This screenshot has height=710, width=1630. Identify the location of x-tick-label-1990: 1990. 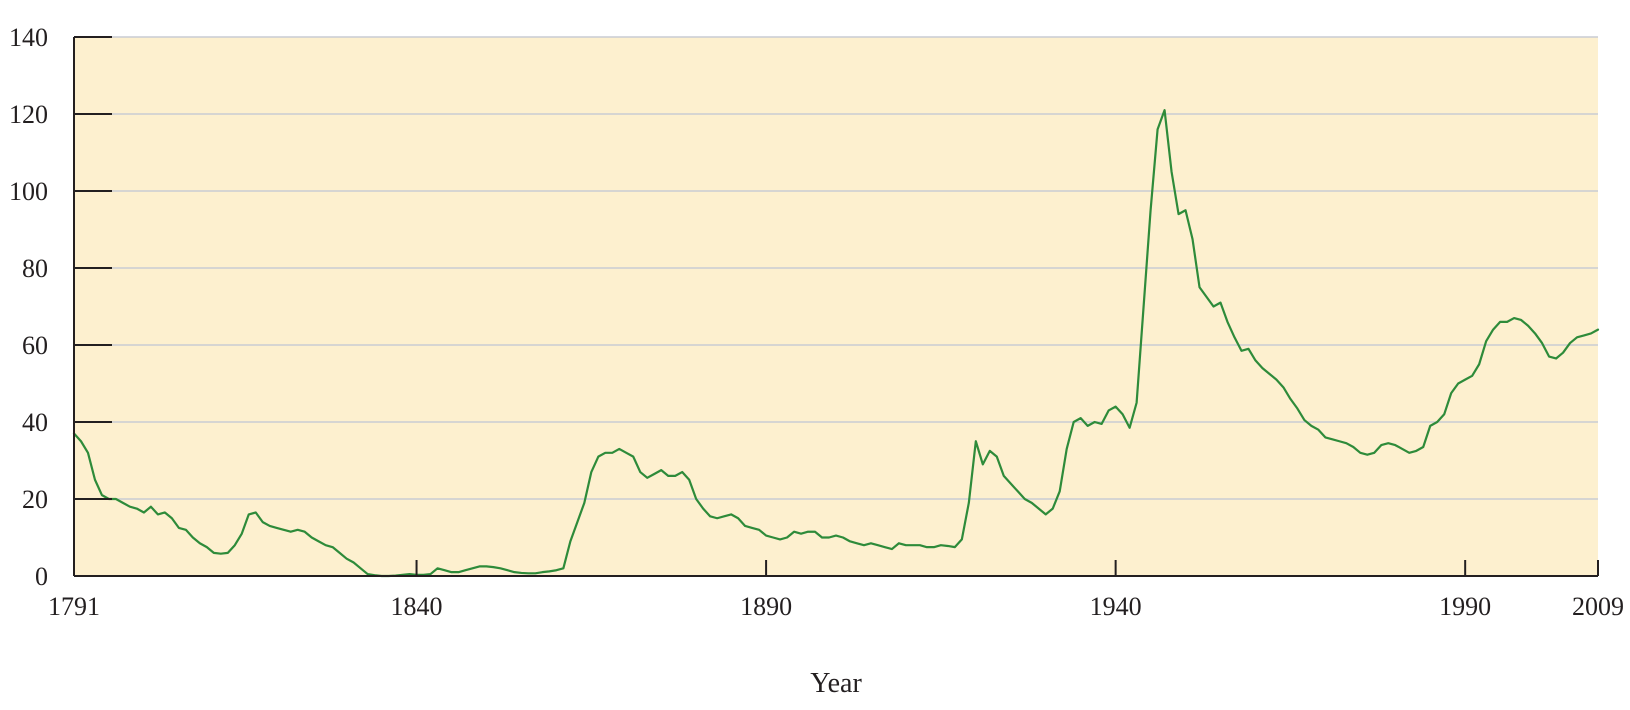
(1465, 606).